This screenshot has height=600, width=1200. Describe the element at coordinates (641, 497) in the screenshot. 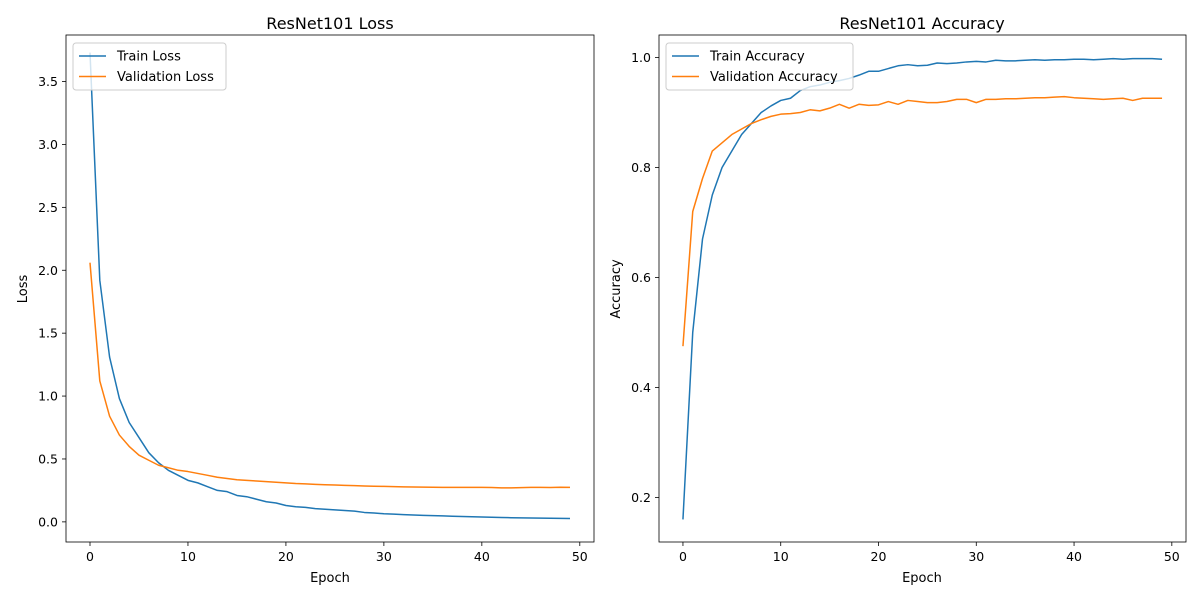

I see `y-tick-label: 0.2` at that location.